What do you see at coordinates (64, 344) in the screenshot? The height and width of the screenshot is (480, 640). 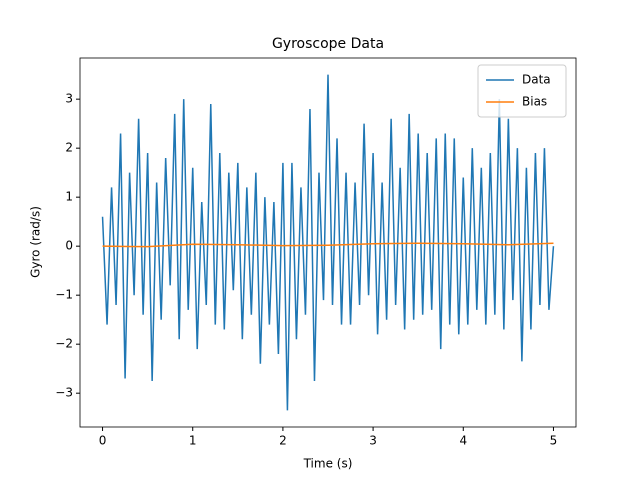 I see `y-tick-label: −2` at bounding box center [64, 344].